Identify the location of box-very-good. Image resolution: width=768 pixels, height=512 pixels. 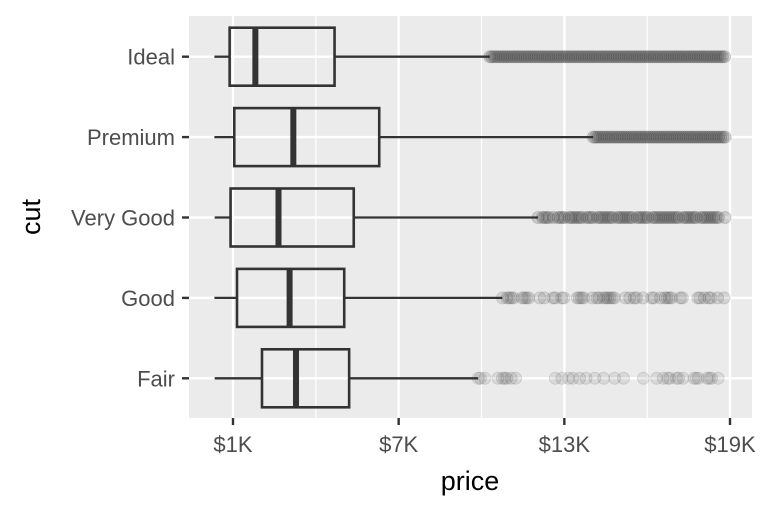
(473, 217).